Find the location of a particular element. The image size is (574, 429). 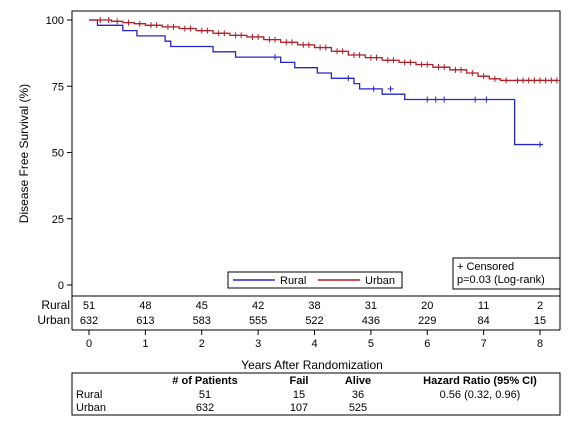

at-risk-count: 583 is located at coordinates (202, 321).